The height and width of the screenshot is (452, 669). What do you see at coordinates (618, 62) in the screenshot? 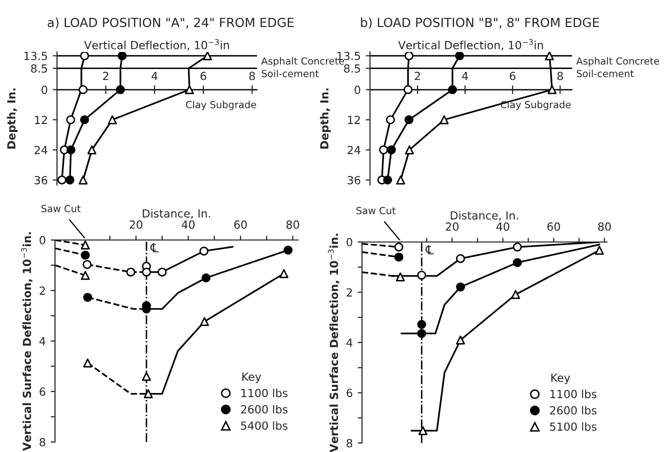
I see `ref-line-label: Asphalt Concrete` at bounding box center [618, 62].